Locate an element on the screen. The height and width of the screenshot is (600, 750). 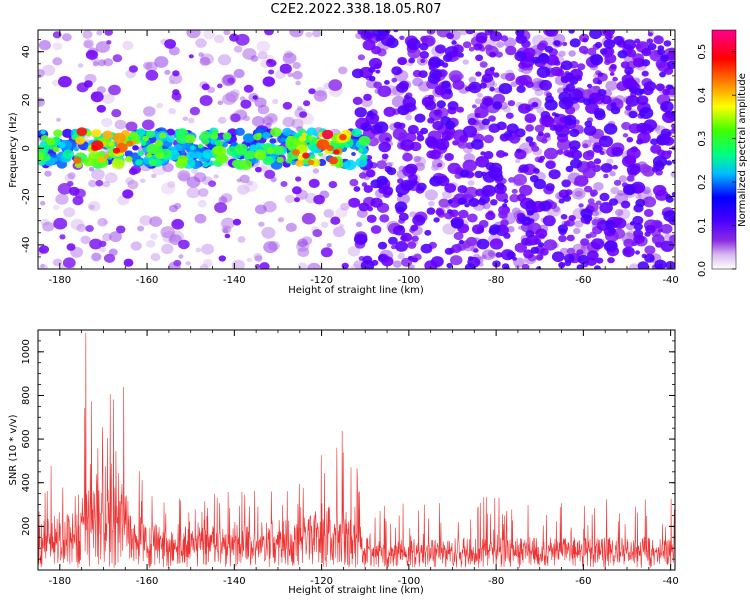
spectrogram-x-tick-label: -160 is located at coordinates (147, 280).